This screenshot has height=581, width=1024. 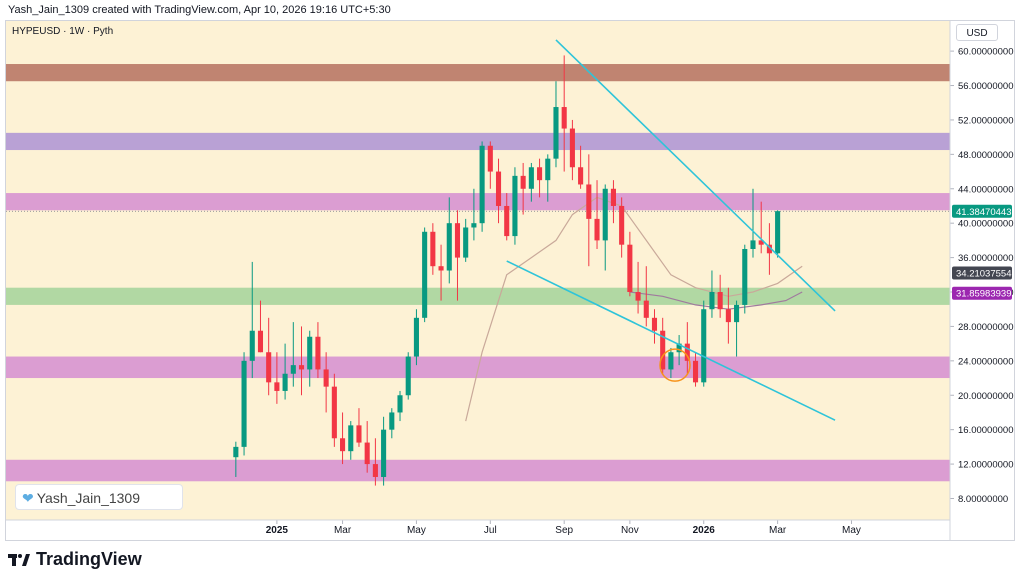 What do you see at coordinates (985, 430) in the screenshot?
I see `y-tick-label: 16.00000000` at bounding box center [985, 430].